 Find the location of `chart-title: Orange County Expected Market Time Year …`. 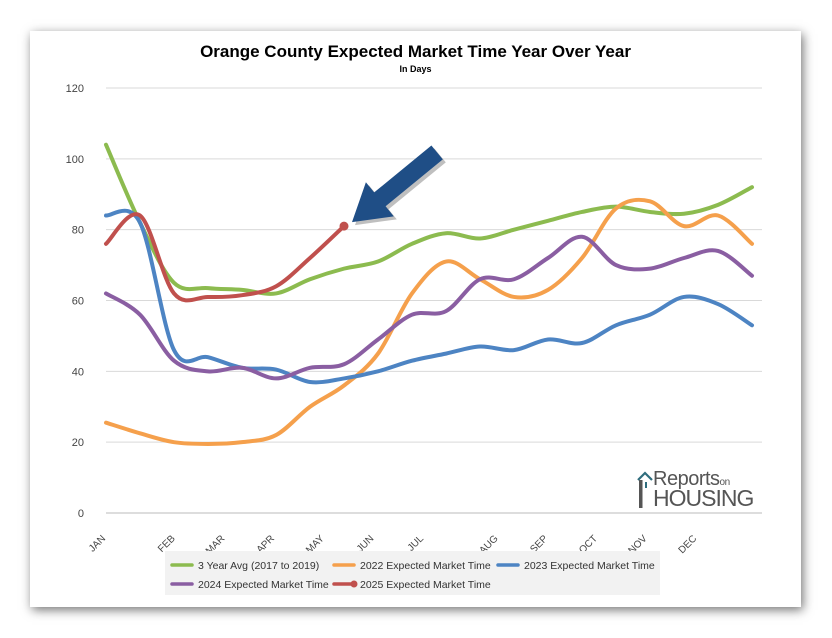

chart-title: Orange County Expected Market Time Year … is located at coordinates (415, 51).